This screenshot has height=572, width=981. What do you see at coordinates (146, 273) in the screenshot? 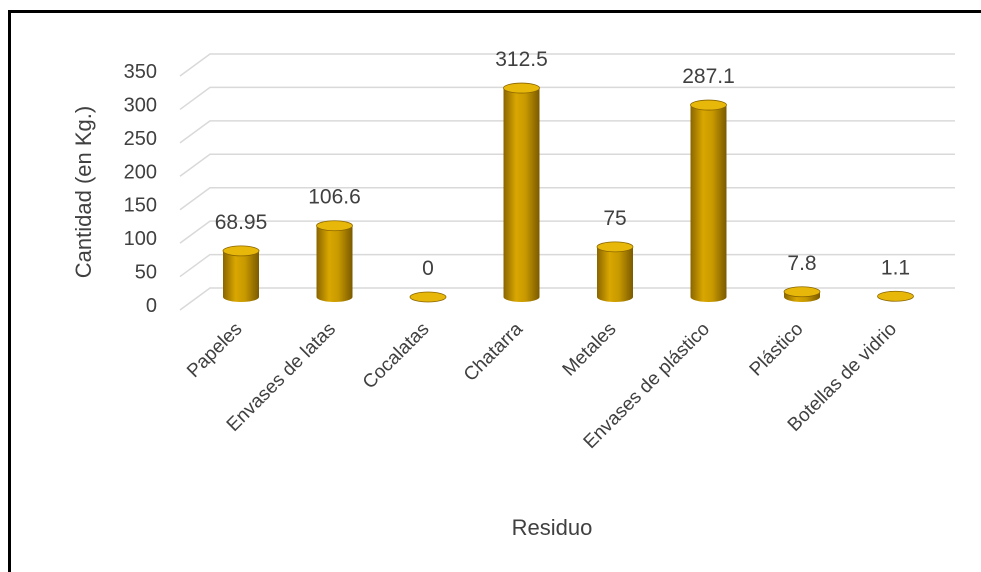
I see `y-tick-label: 50` at bounding box center [146, 273].